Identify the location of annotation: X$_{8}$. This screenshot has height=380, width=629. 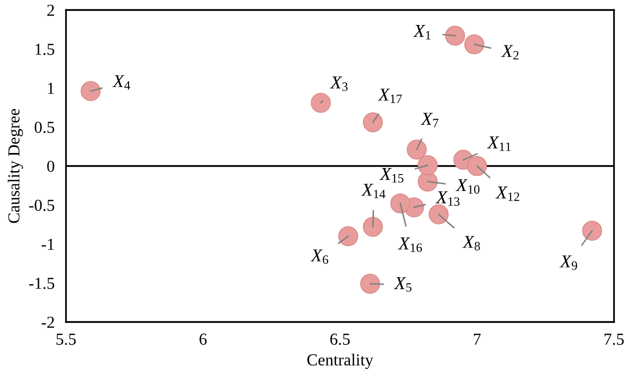
(471, 243).